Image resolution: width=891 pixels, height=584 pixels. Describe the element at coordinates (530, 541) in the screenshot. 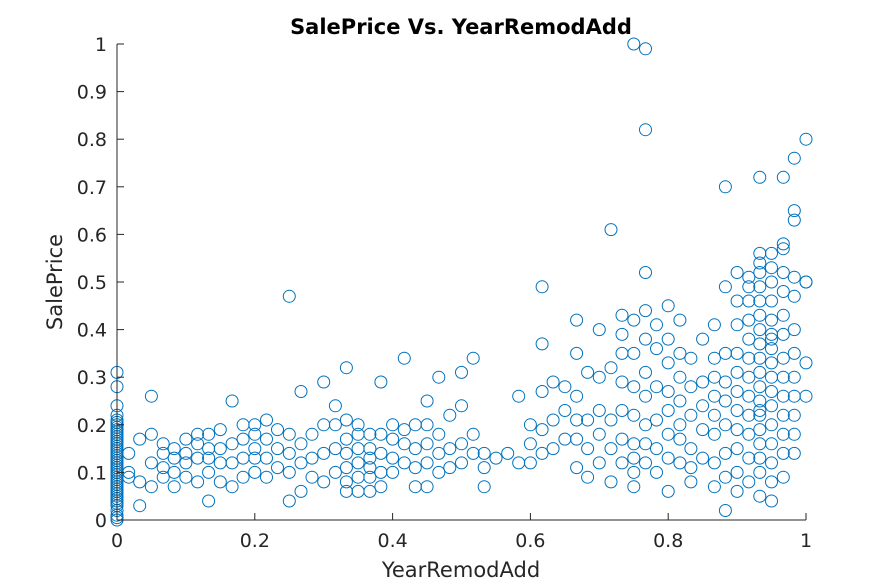

I see `x-tick-label: 0.6` at that location.